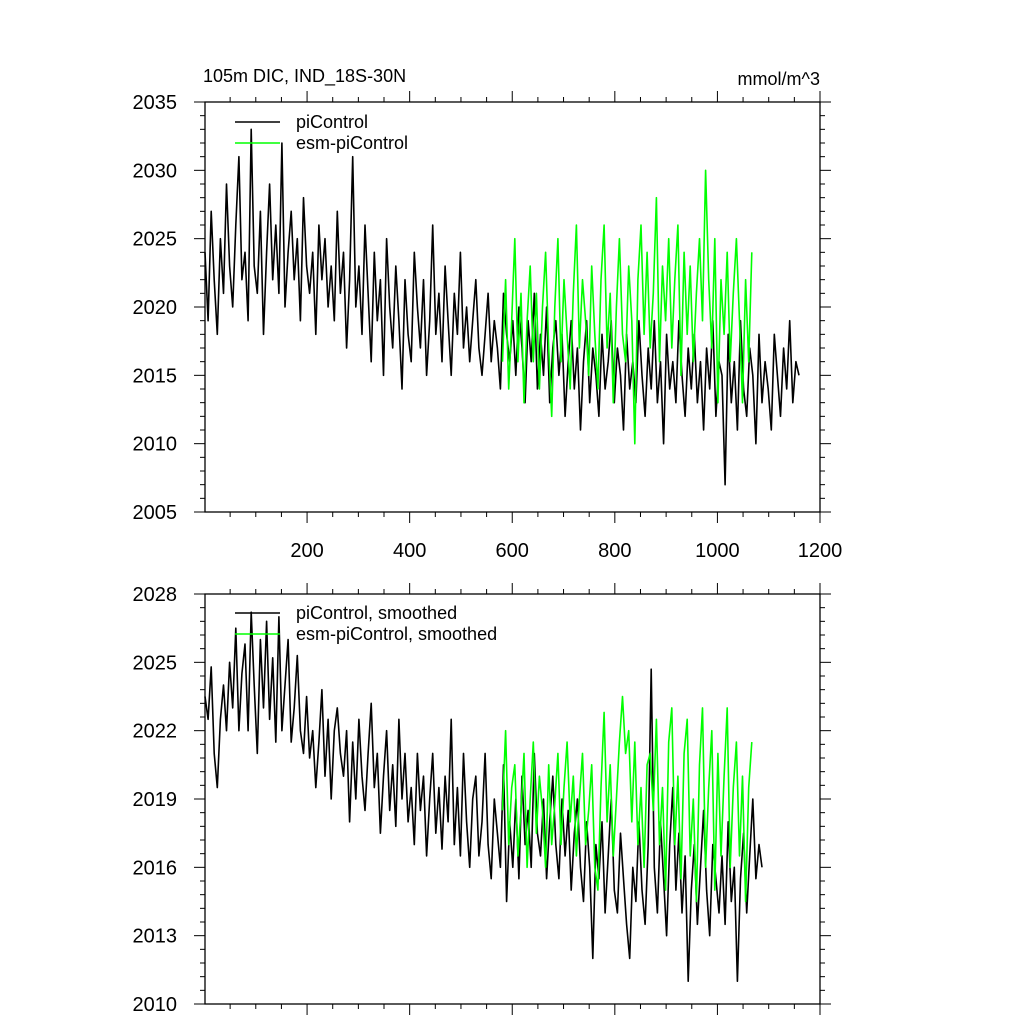  Describe the element at coordinates (155, 937) in the screenshot. I see `y-tick-label-bottom-2013: 2013` at that location.